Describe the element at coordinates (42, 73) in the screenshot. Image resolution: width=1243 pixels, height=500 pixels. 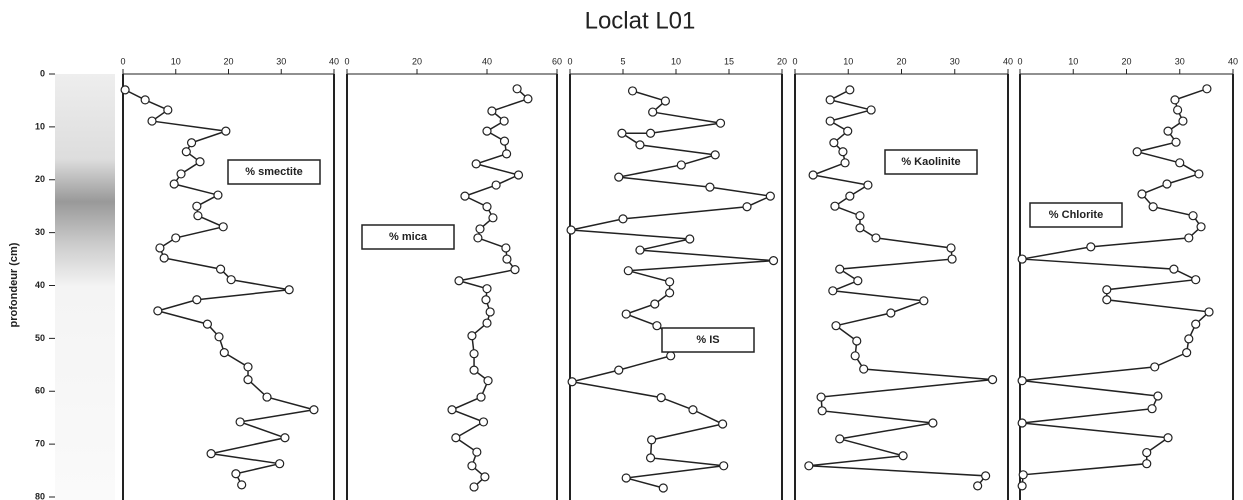
I see `y-tick-label: 0` at that location.